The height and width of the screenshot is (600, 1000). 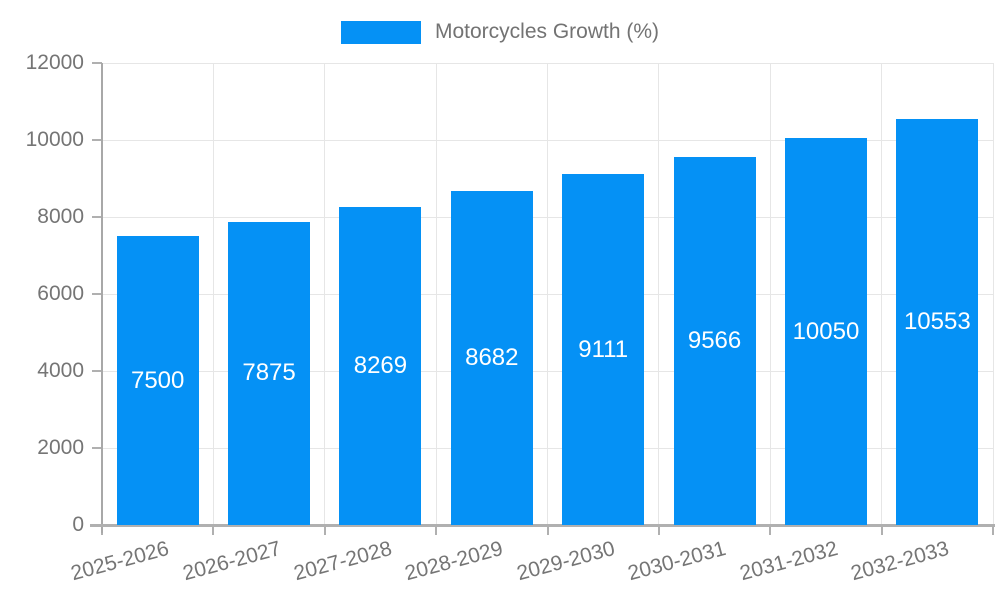 I want to click on y-axis-tick-label: 12000, so click(x=54, y=62).